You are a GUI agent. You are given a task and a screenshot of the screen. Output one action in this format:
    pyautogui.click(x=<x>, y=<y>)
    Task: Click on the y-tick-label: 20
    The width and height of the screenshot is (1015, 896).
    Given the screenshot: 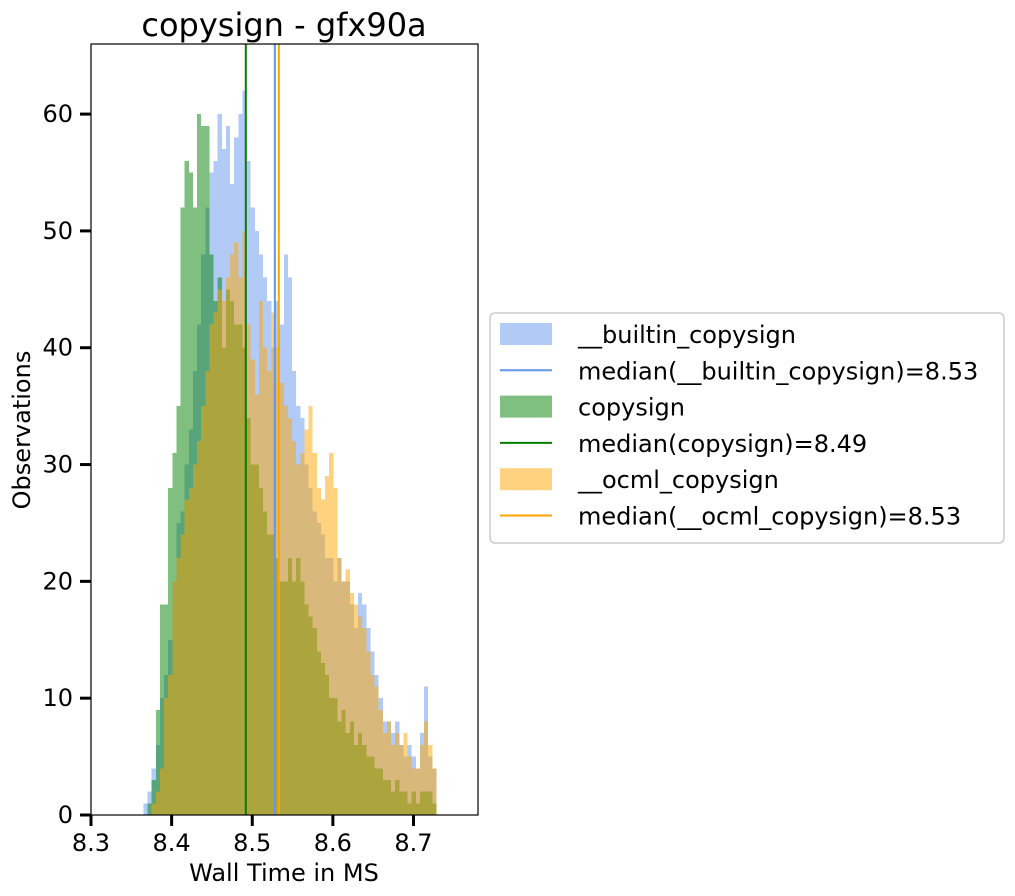 What is the action you would take?
    pyautogui.click(x=57, y=581)
    